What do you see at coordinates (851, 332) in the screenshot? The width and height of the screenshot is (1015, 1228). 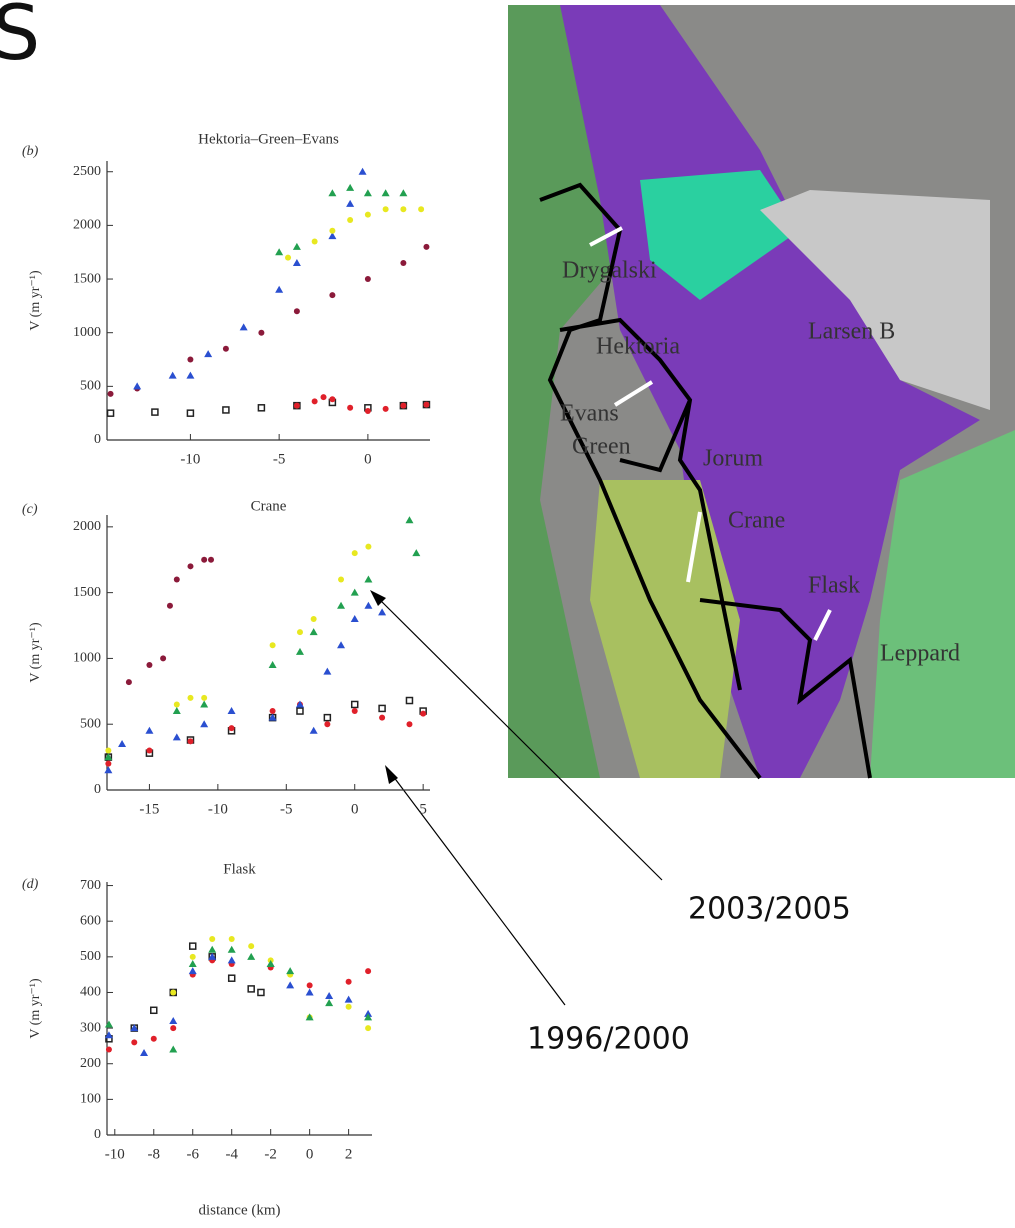 I see `map-label: Larsen B` at bounding box center [851, 332].